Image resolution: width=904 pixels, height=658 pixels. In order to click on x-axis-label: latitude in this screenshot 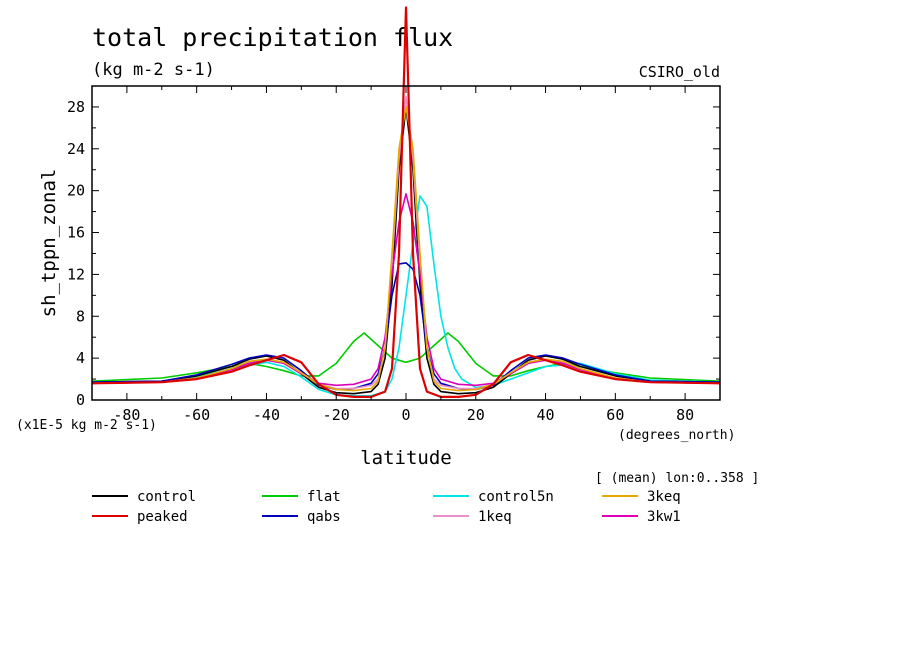, I will do `click(406, 458)`.